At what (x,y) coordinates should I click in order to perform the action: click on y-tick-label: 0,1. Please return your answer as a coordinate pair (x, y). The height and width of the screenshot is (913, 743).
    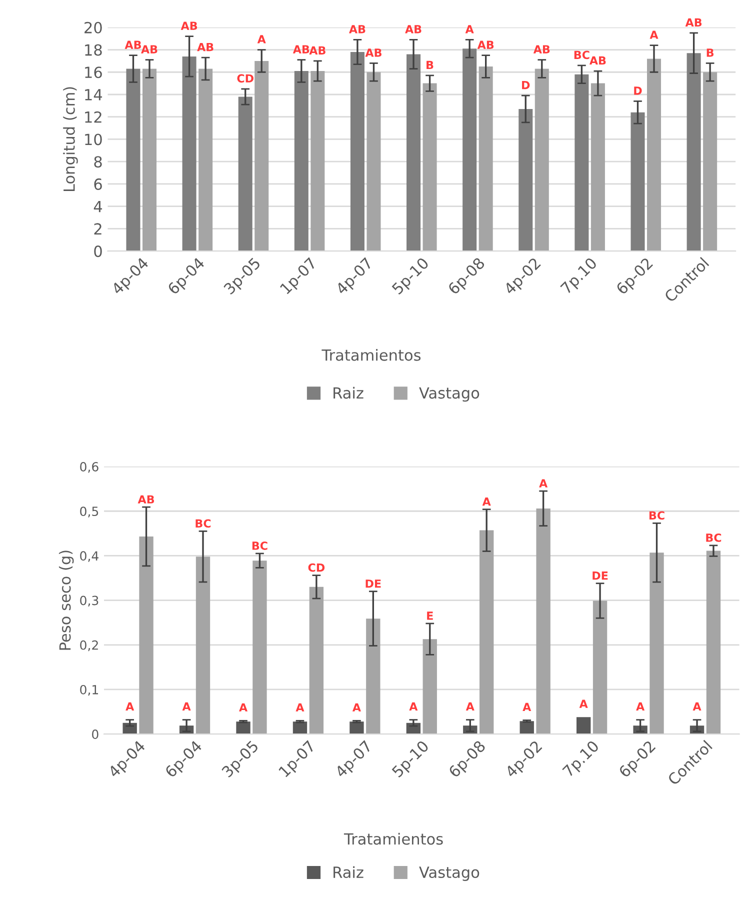
    Looking at the image, I should click on (89, 690).